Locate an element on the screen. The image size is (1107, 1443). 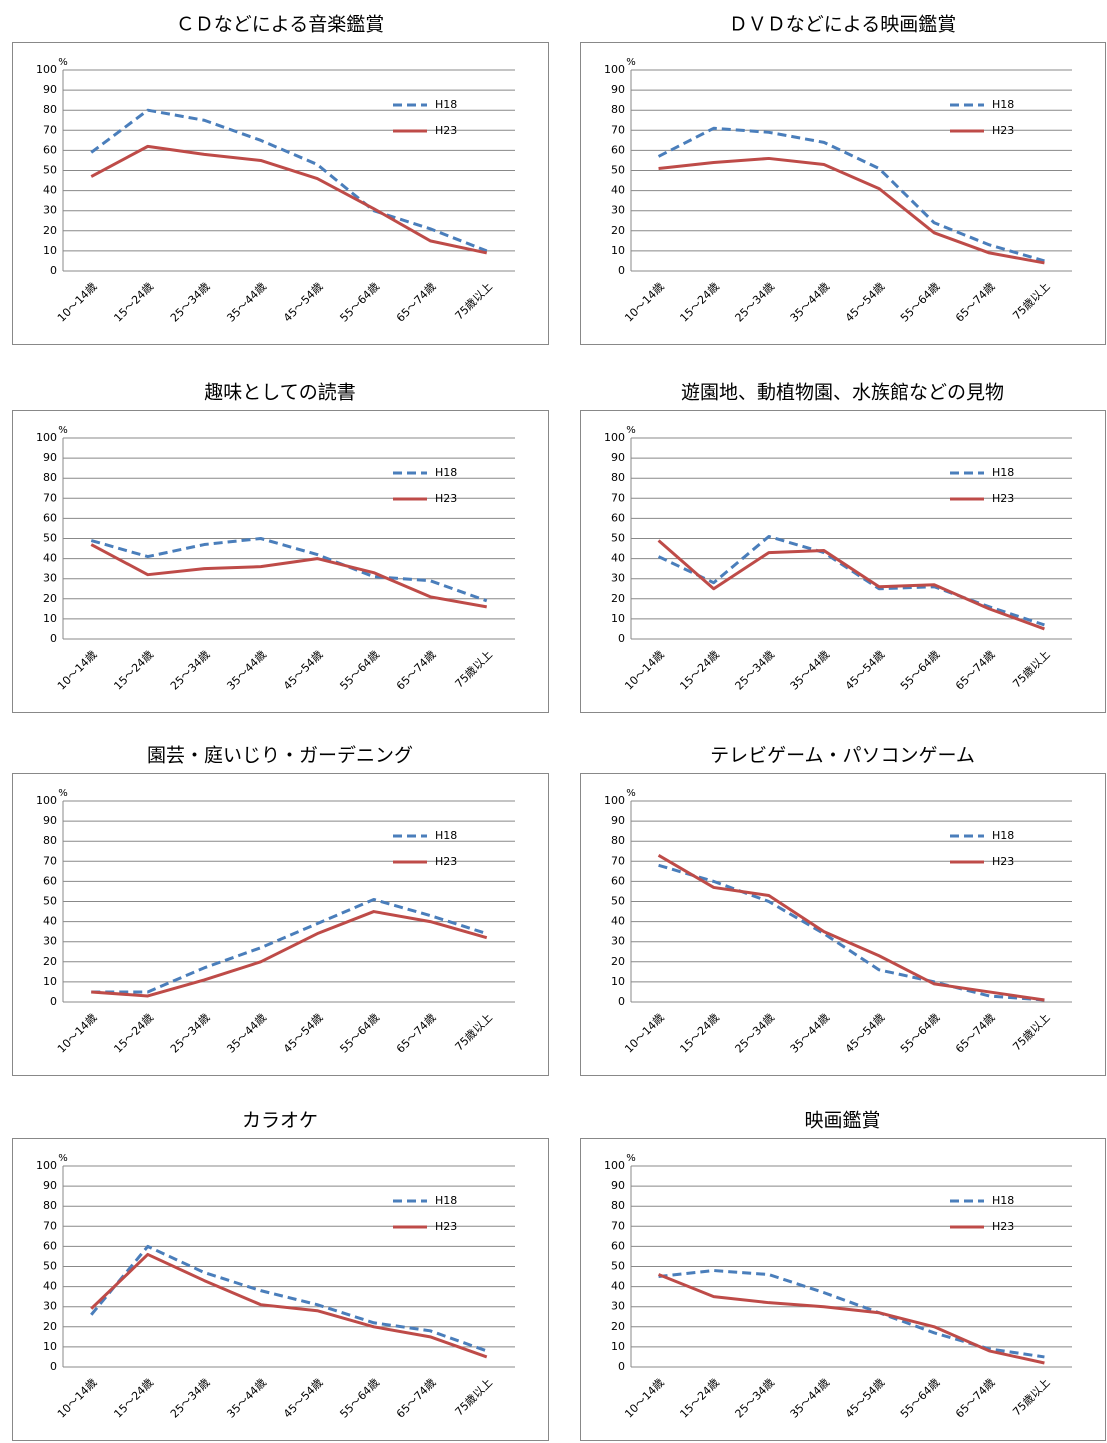
chart-title: 趣味としての読書 is located at coordinates (279, 393).